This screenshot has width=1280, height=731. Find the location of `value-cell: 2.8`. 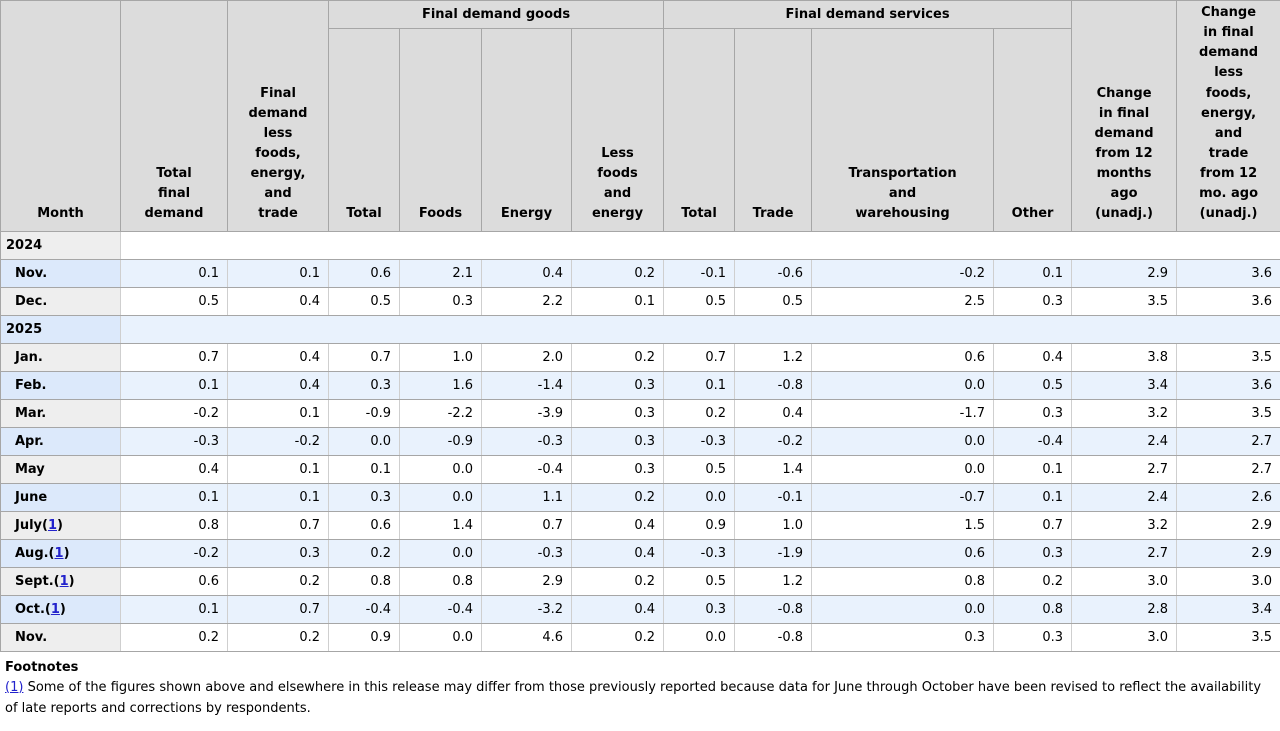

value-cell: 2.8 is located at coordinates (1124, 609).